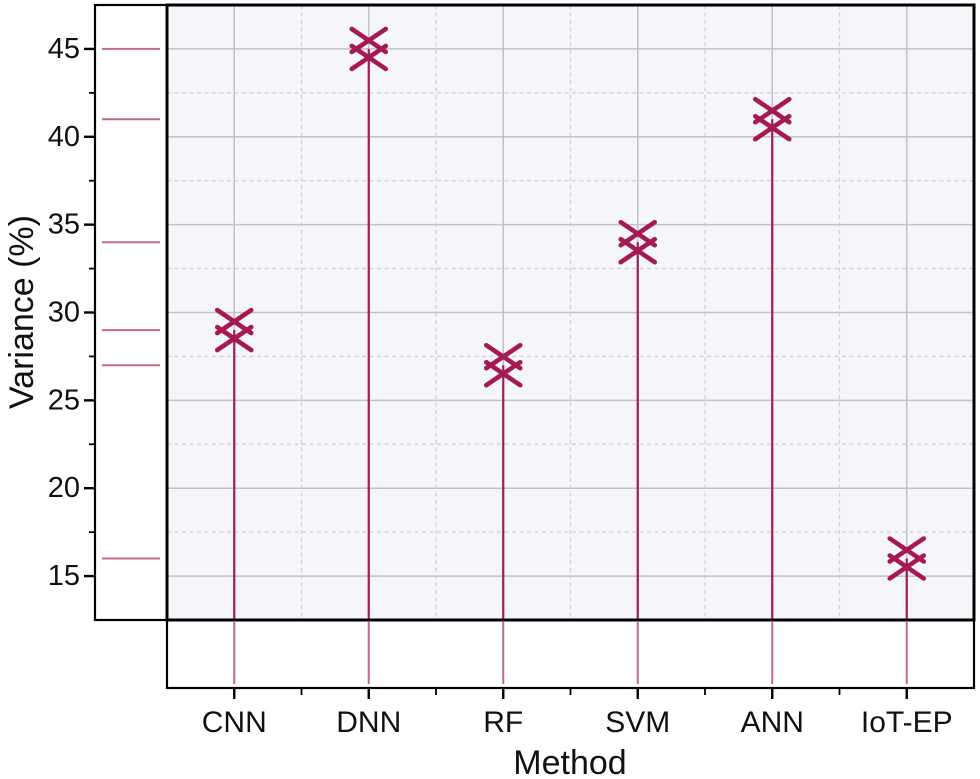 This screenshot has width=980, height=779. I want to click on marker-DNN, so click(369, 49).